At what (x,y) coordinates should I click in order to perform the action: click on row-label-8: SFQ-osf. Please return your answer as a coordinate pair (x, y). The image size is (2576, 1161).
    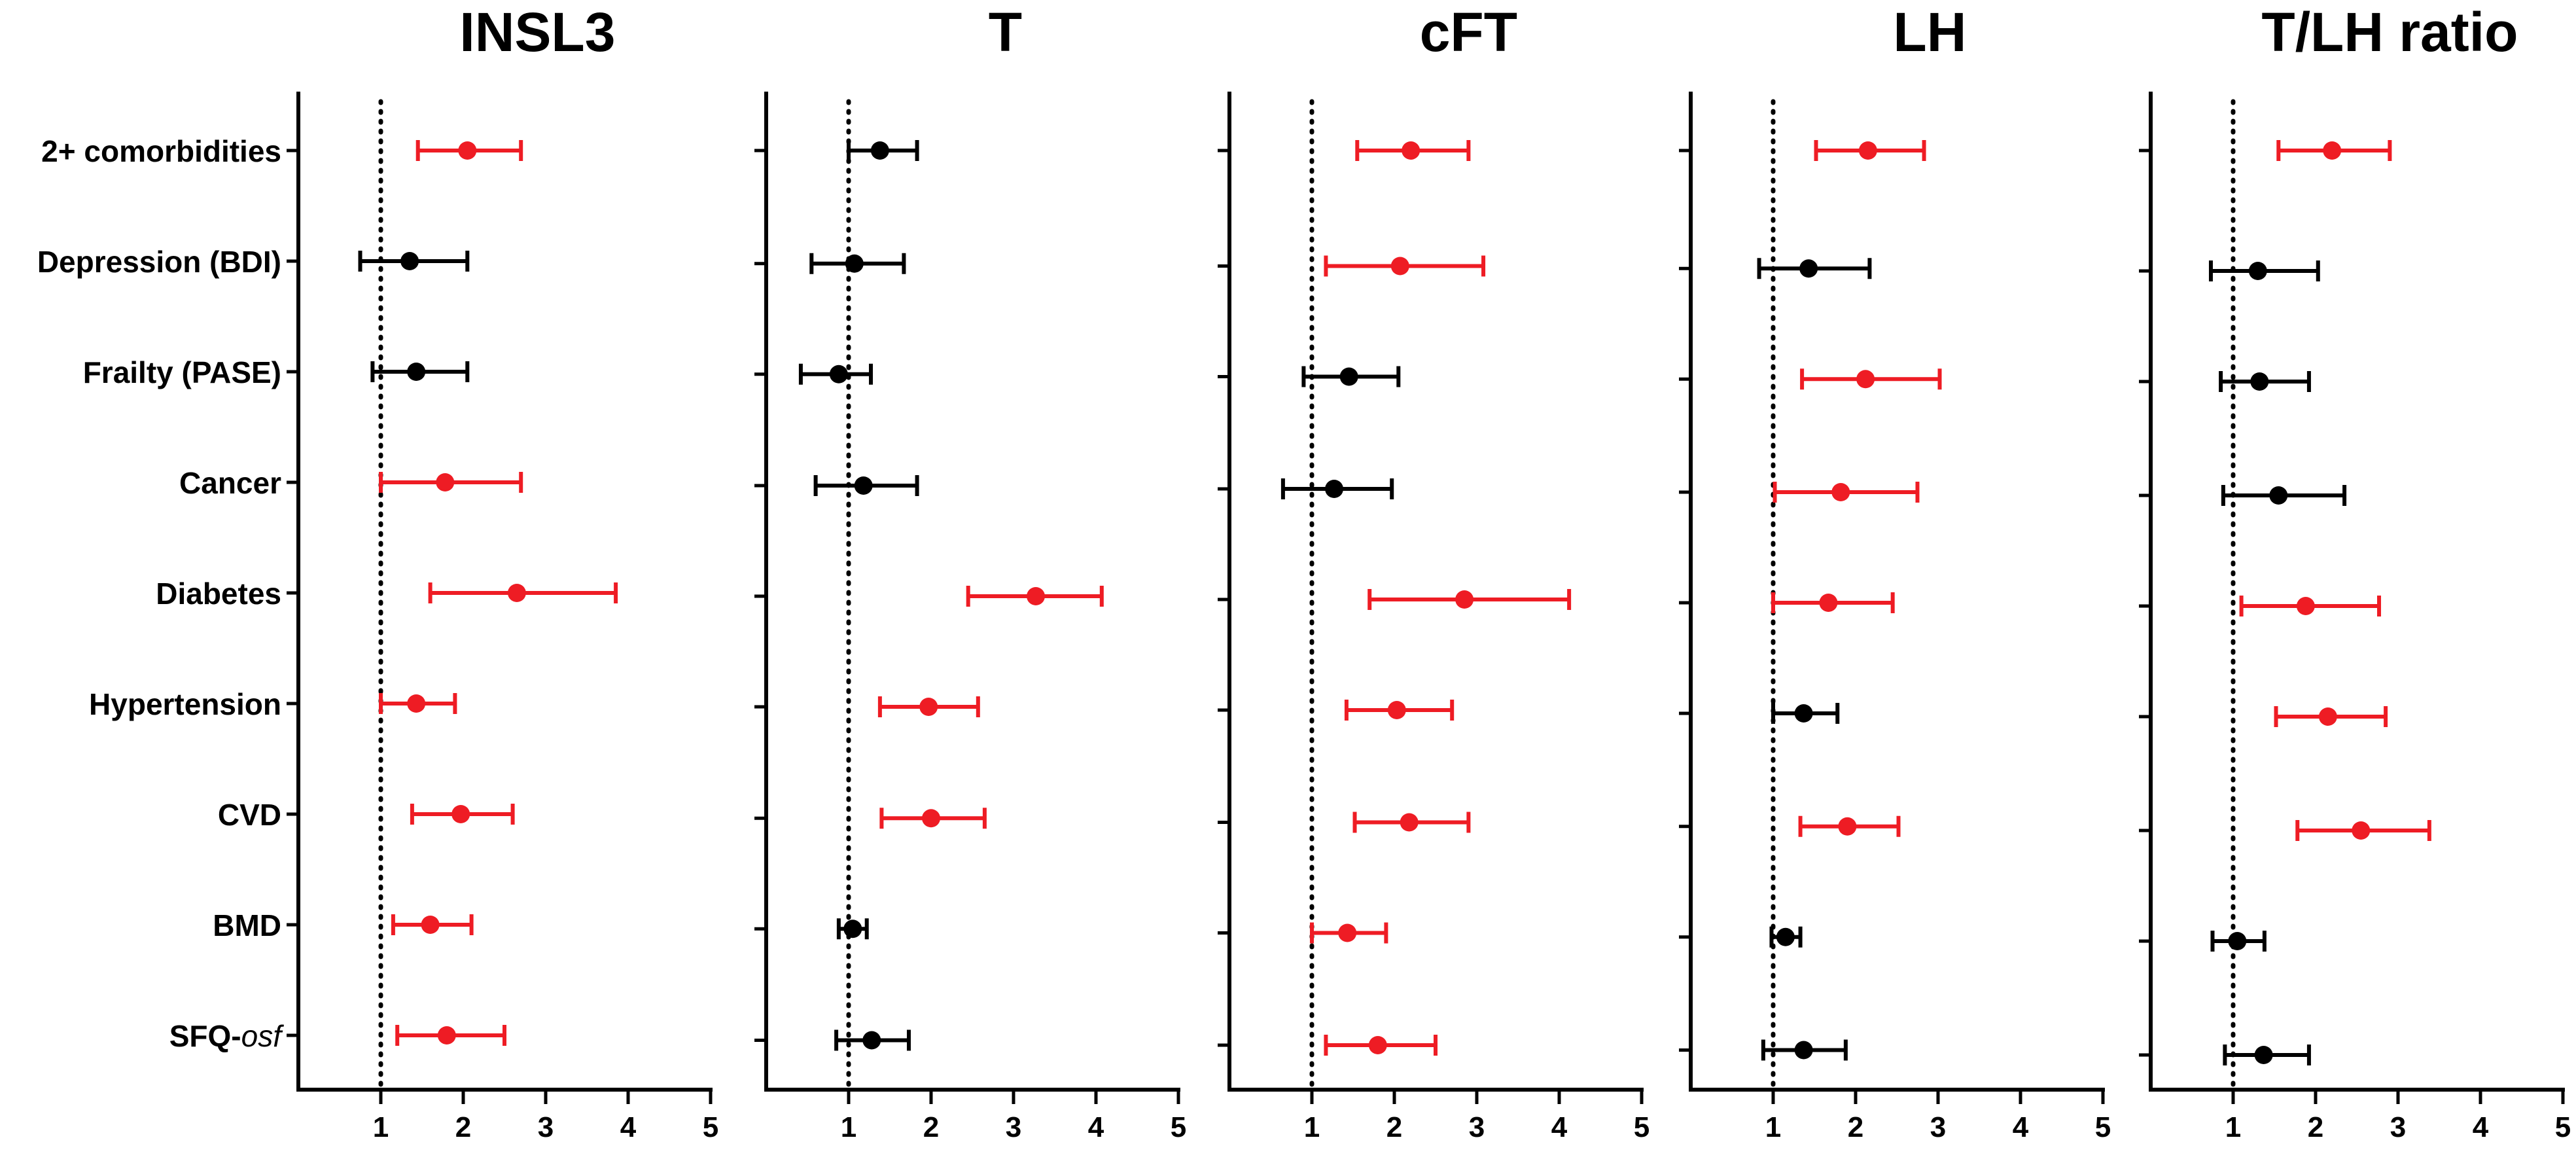
    Looking at the image, I should click on (226, 1036).